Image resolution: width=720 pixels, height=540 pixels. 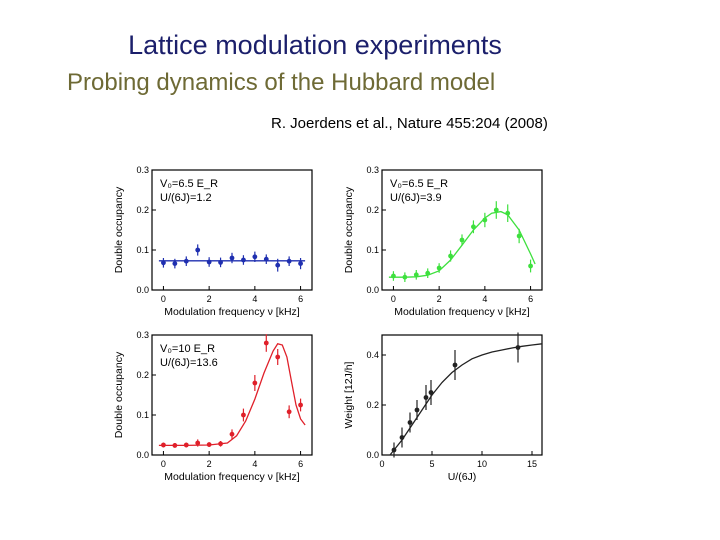 What do you see at coordinates (349, 394) in the screenshot?
I see `y-axis-label: Weight [12J/h]` at bounding box center [349, 394].